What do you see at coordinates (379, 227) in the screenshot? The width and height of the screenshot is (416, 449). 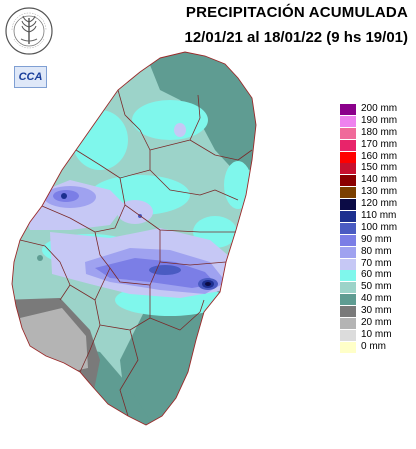 I see `legend-label: 100 mm` at bounding box center [379, 227].